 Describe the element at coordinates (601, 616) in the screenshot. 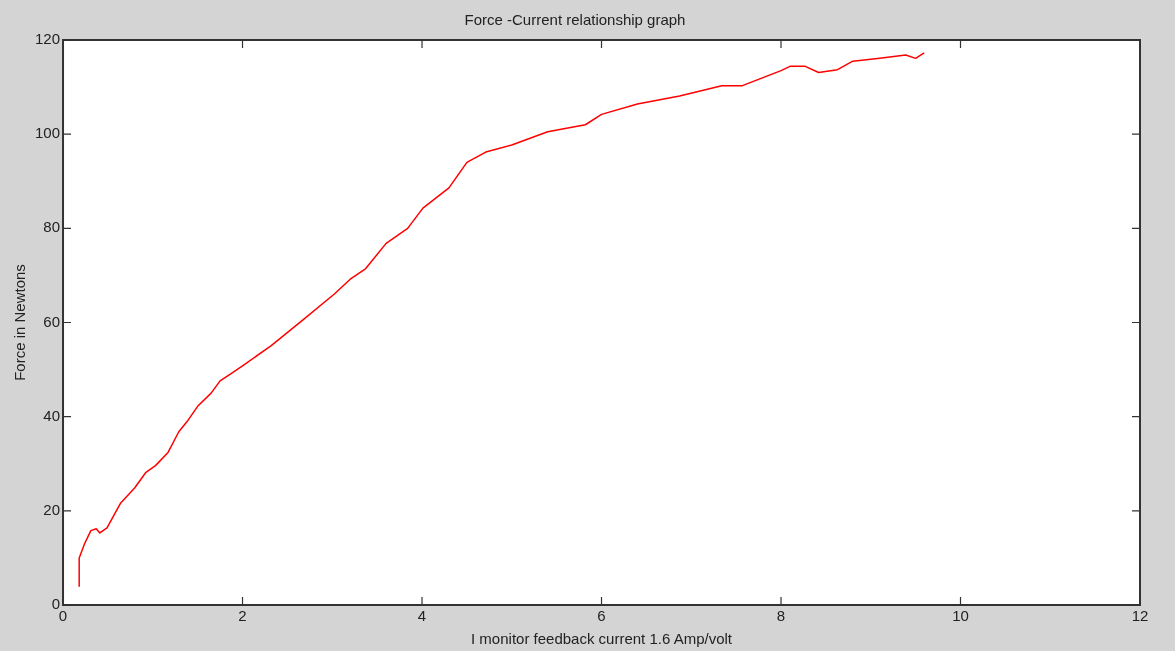

I see `x-tick-label: 6` at that location.